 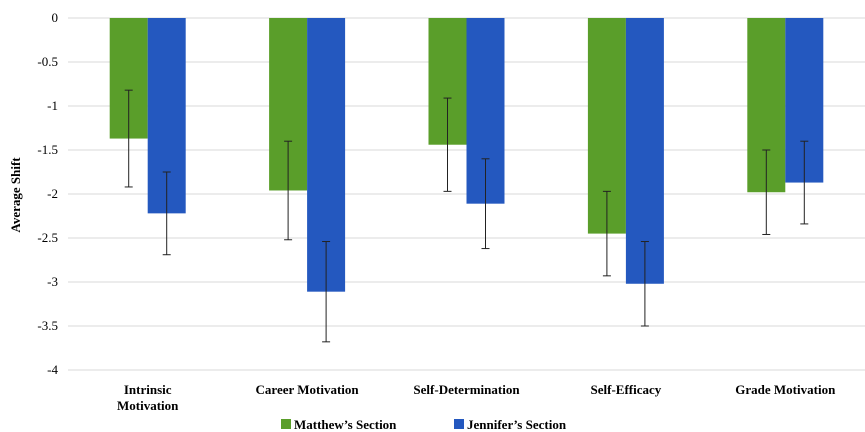 I want to click on x-category-label: Intrinsic, so click(x=148, y=389).